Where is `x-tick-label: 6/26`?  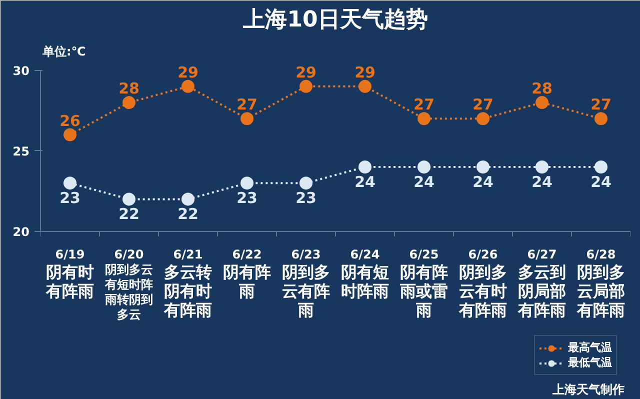
x-tick-label: 6/26 is located at coordinates (483, 254).